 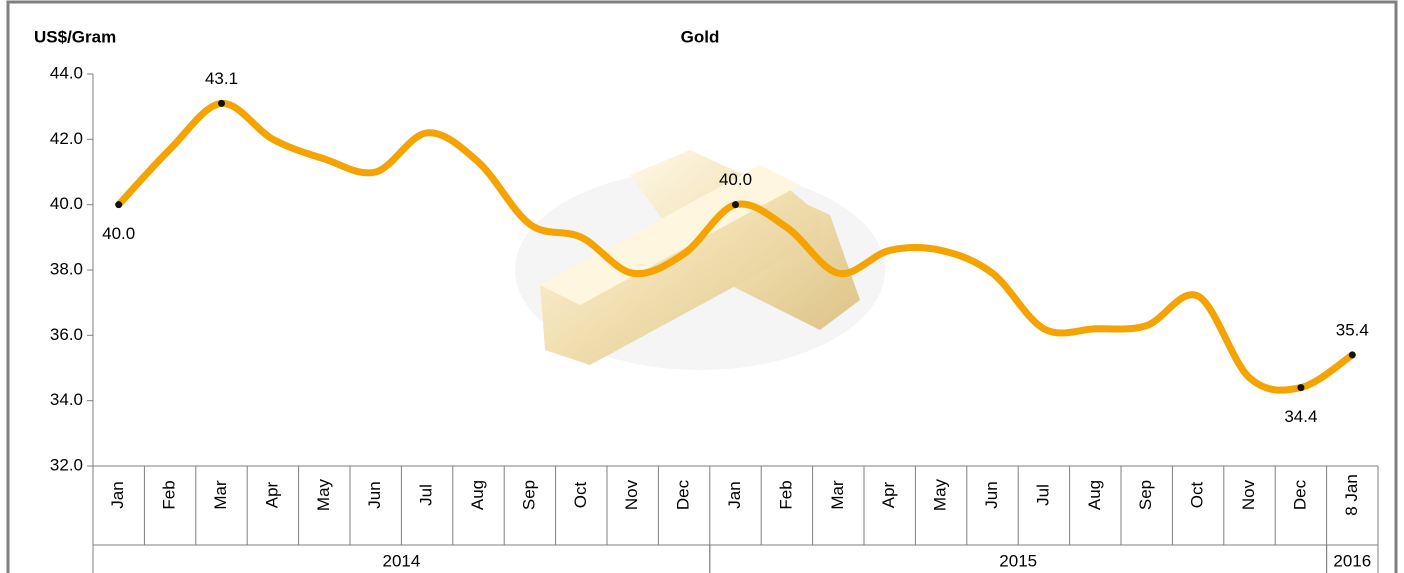 What do you see at coordinates (75, 36) in the screenshot?
I see `y-axis-label: US$/Gram` at bounding box center [75, 36].